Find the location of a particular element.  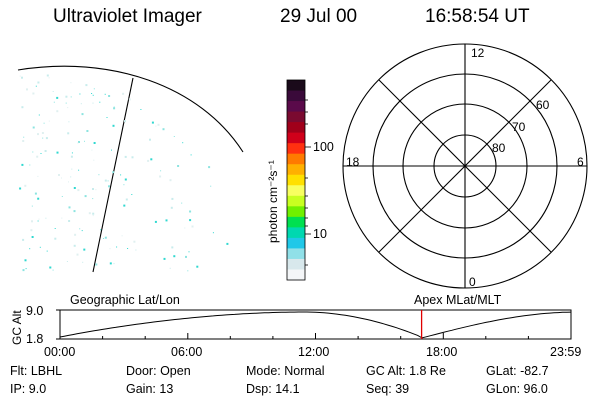

timeline-right-caption: Apex MLat/MLT is located at coordinates (458, 300).